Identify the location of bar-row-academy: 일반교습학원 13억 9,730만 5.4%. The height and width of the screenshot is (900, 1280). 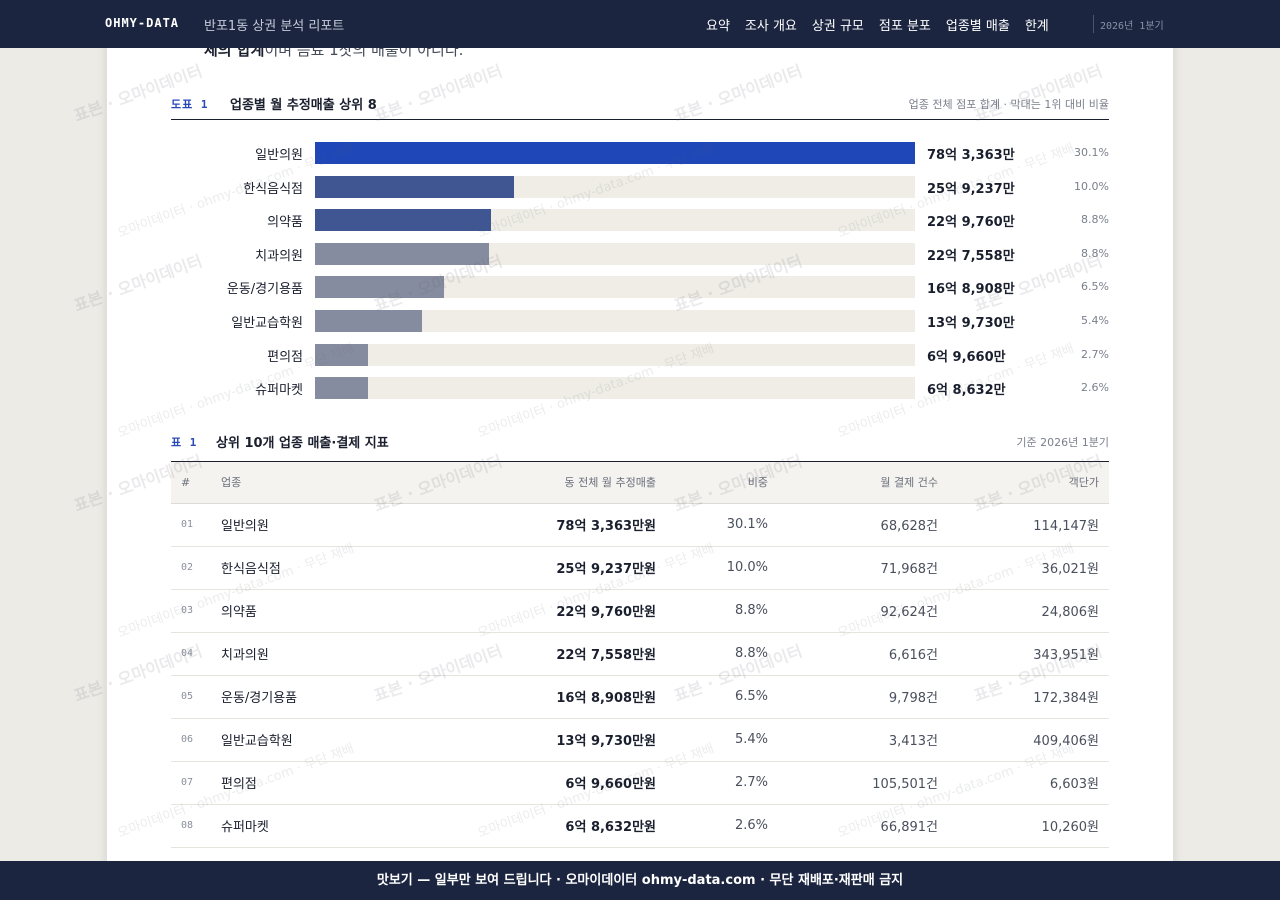
(640, 322).